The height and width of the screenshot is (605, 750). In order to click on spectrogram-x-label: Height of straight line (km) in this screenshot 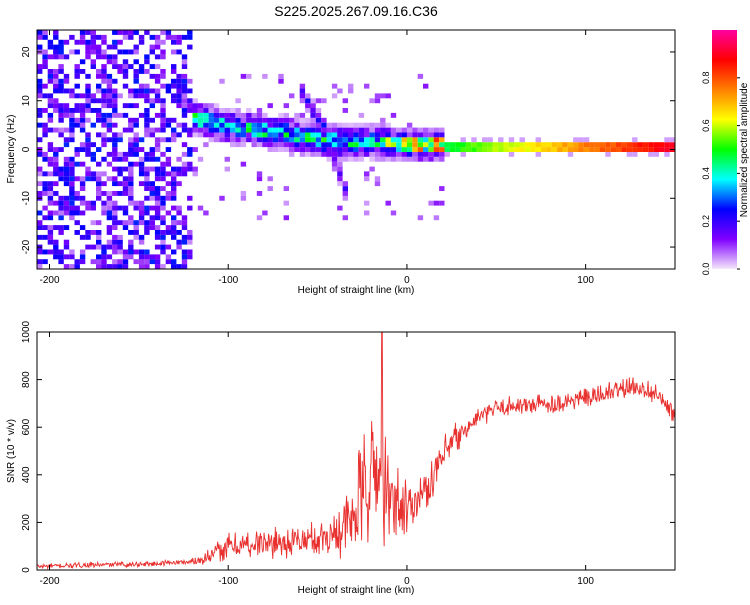, I will do `click(356, 290)`.